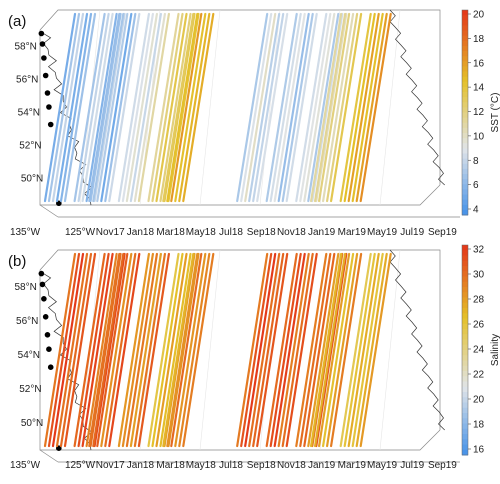  Describe the element at coordinates (29, 113) in the screenshot. I see `y-tick-label: 54°N` at that location.